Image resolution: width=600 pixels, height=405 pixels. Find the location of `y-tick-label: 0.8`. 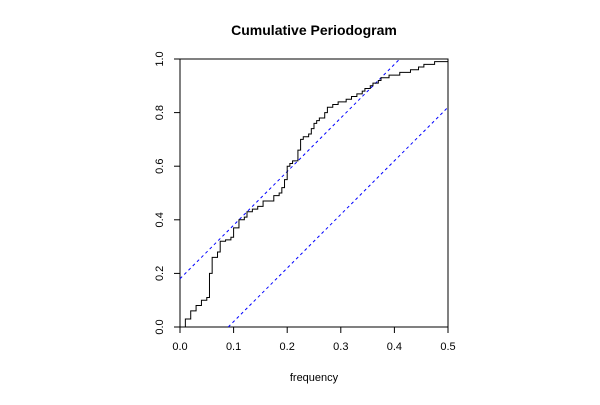

y-tick-label: 0.8 is located at coordinates (160, 112).